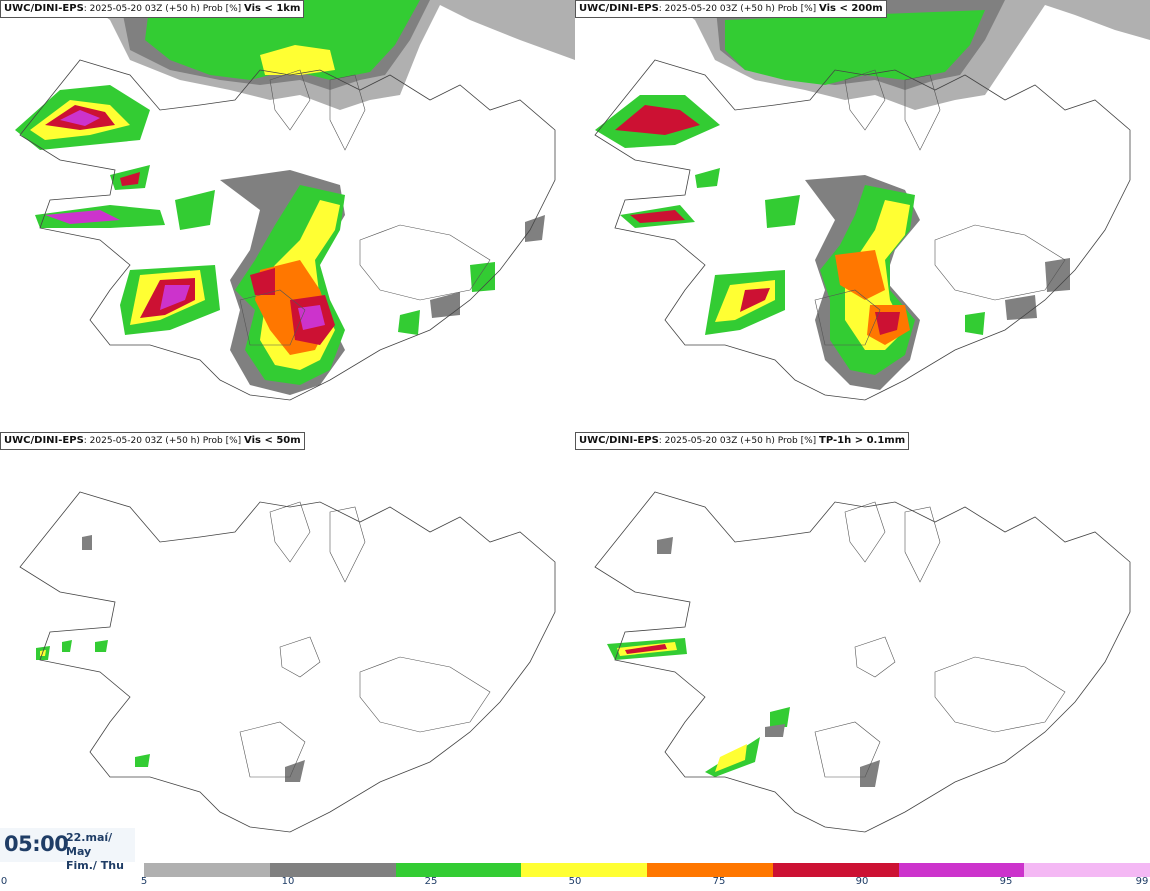 The width and height of the screenshot is (1150, 891). I want to click on colorbar-tick: 5, so click(144, 881).